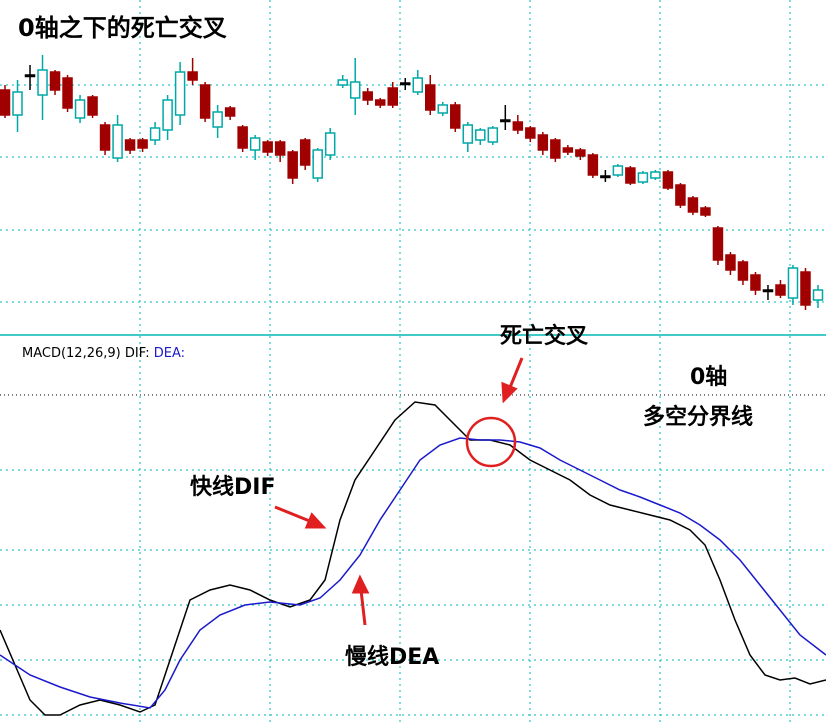 The image size is (826, 726). Describe the element at coordinates (71, 353) in the screenshot. I see `indicator-name: MACD(12,26,9)` at that location.